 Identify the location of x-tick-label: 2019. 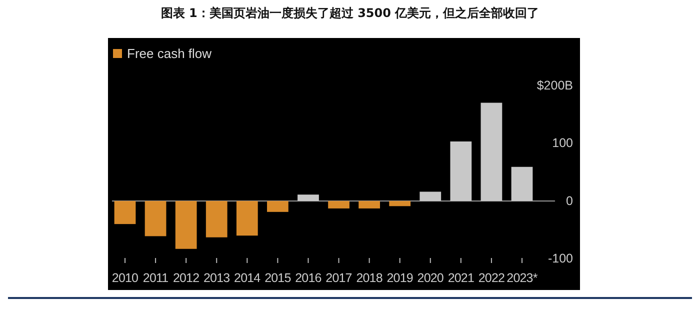
(400, 278).